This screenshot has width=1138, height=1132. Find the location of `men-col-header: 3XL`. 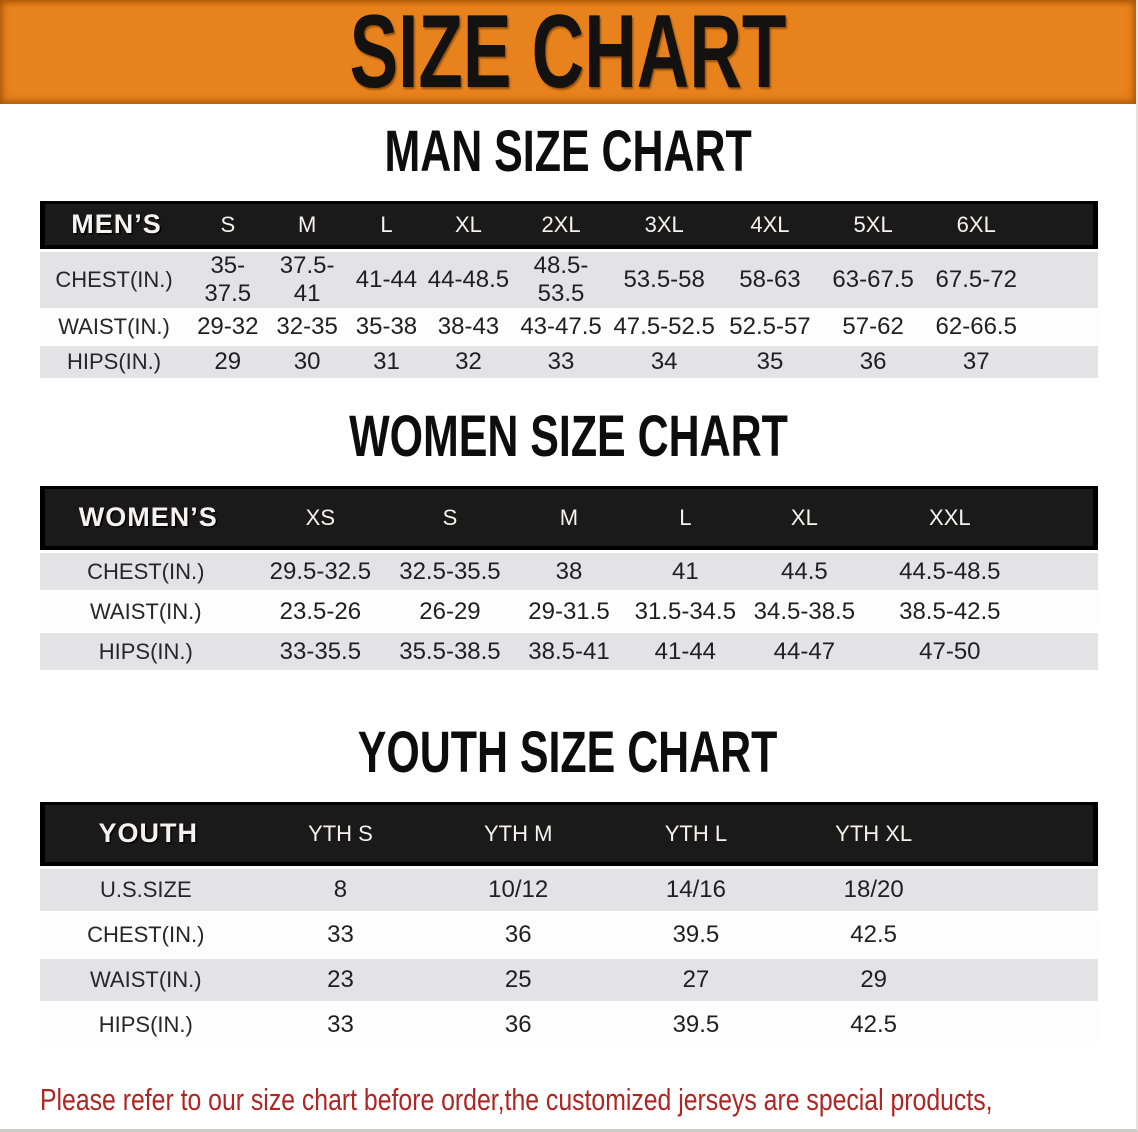

men-col-header: 3XL is located at coordinates (664, 225).